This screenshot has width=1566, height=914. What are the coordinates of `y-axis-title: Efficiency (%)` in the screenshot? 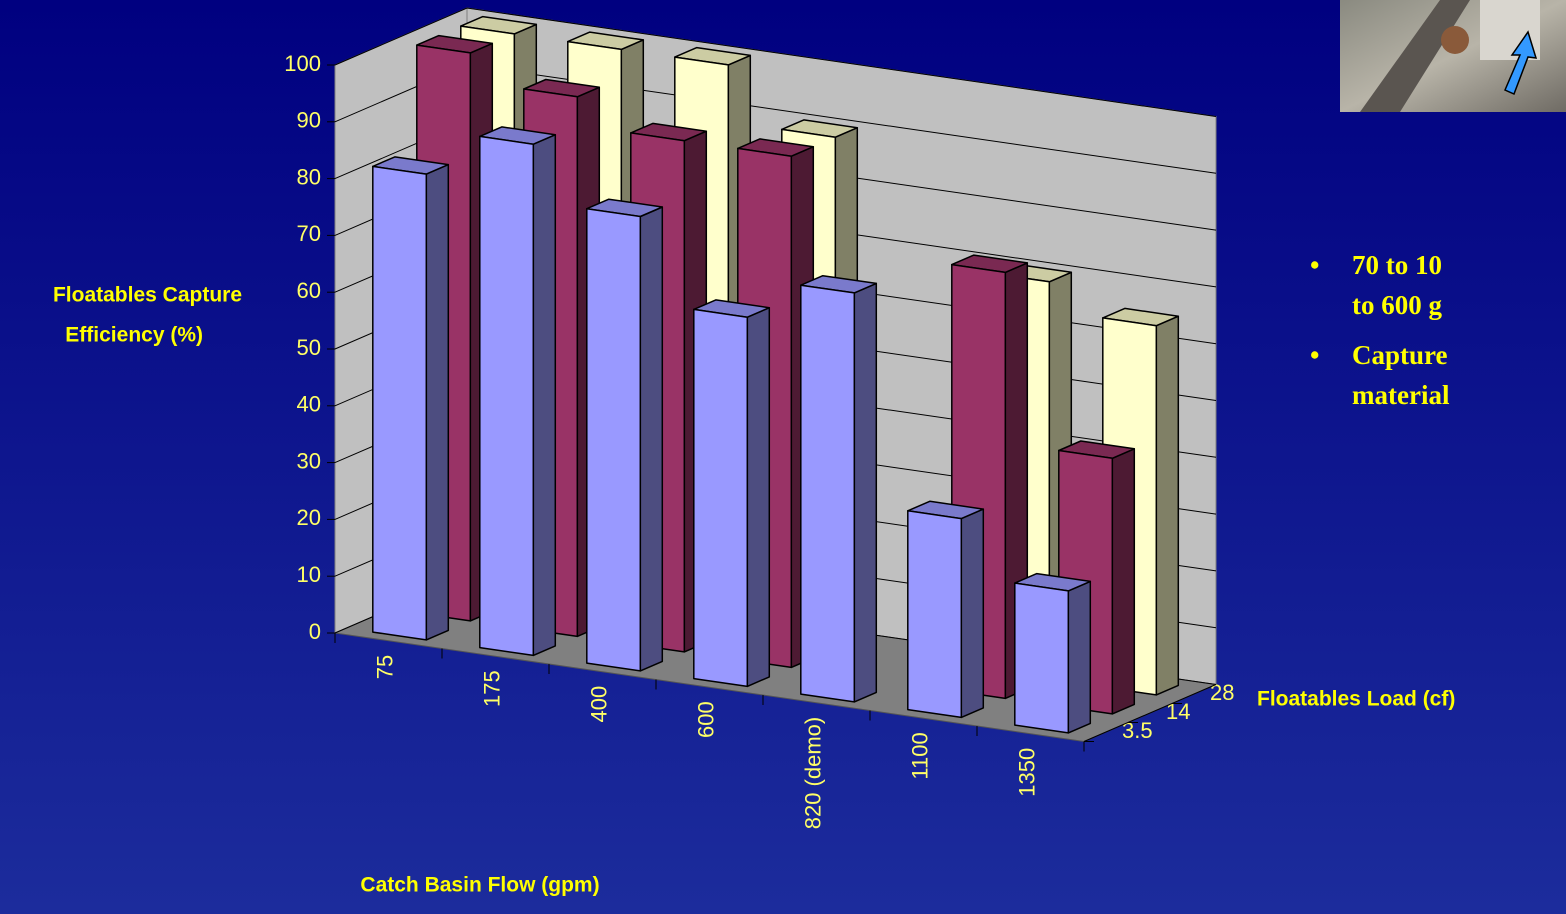 It's located at (134, 335).